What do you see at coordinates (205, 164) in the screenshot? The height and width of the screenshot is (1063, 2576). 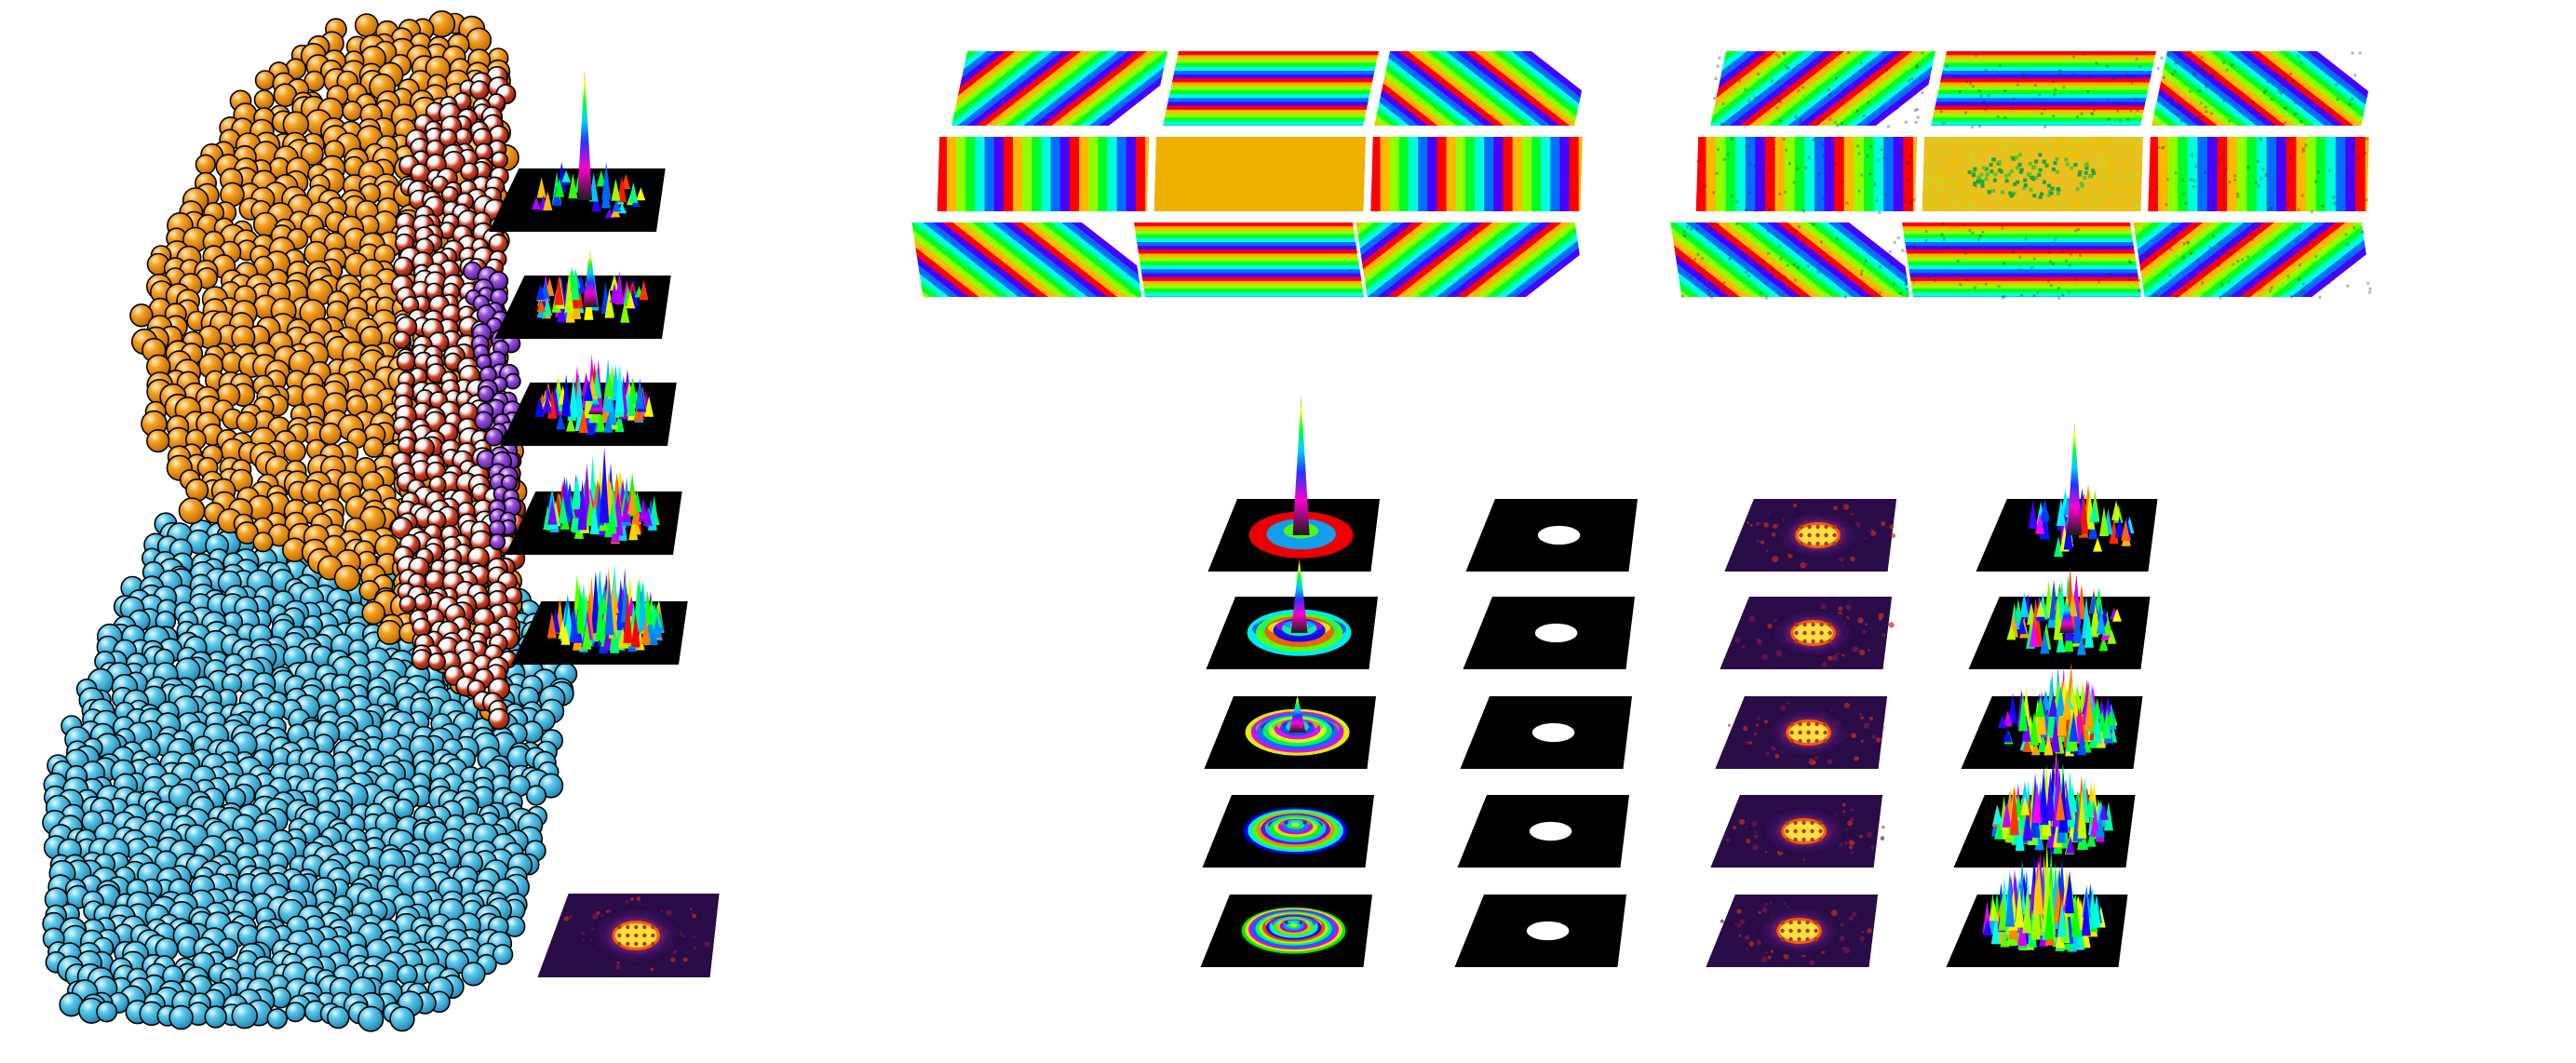 I see `cluster-atom` at bounding box center [205, 164].